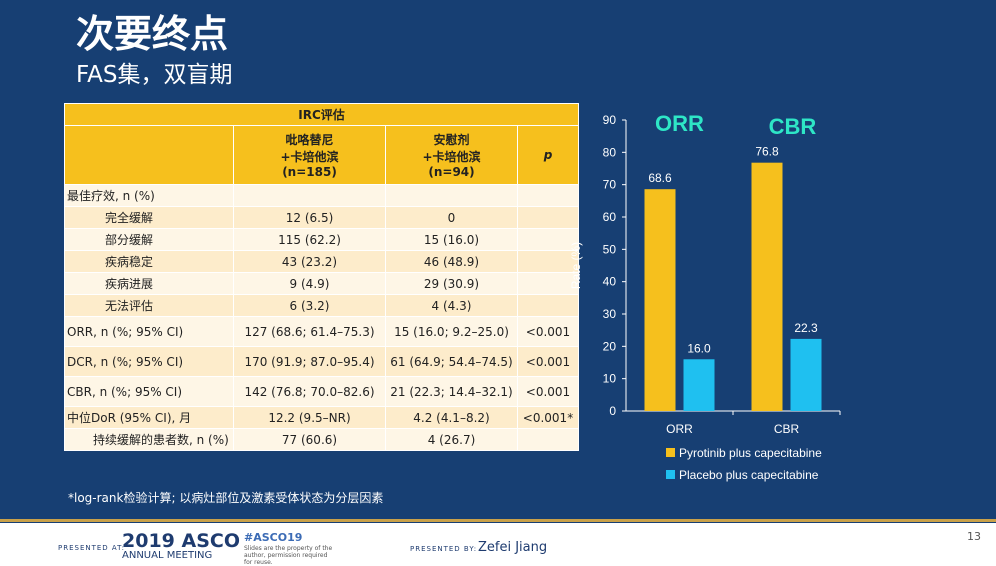  What do you see at coordinates (513, 547) in the screenshot?
I see `presenter-name: Zefei Jiang` at bounding box center [513, 547].